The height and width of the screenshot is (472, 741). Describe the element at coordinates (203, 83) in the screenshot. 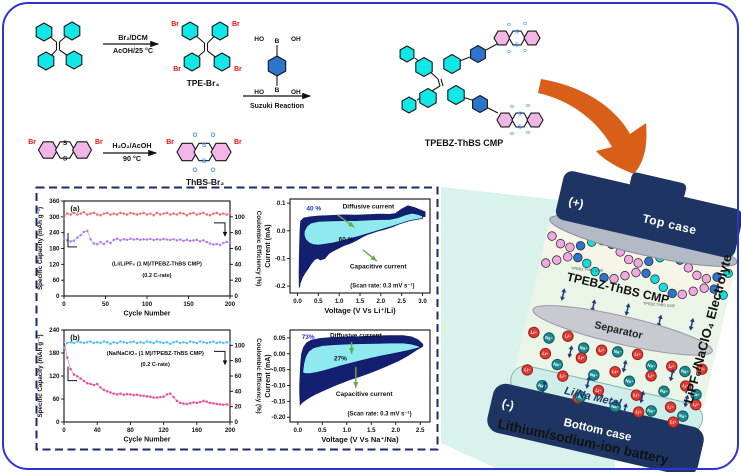

I see `tpe-br4-label: TPE-Br₄` at that location.